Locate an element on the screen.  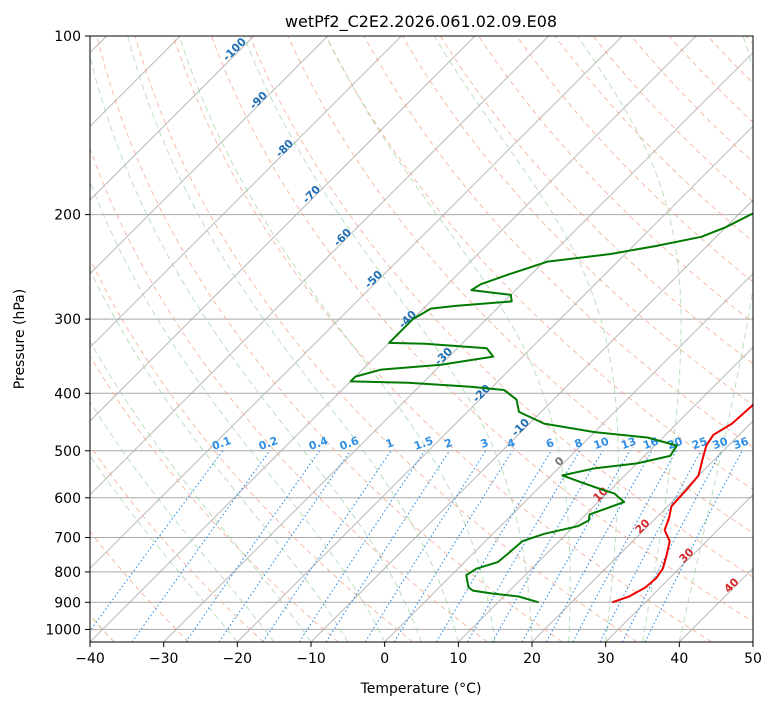
mixing-ratio-label: 3 is located at coordinates (485, 443).